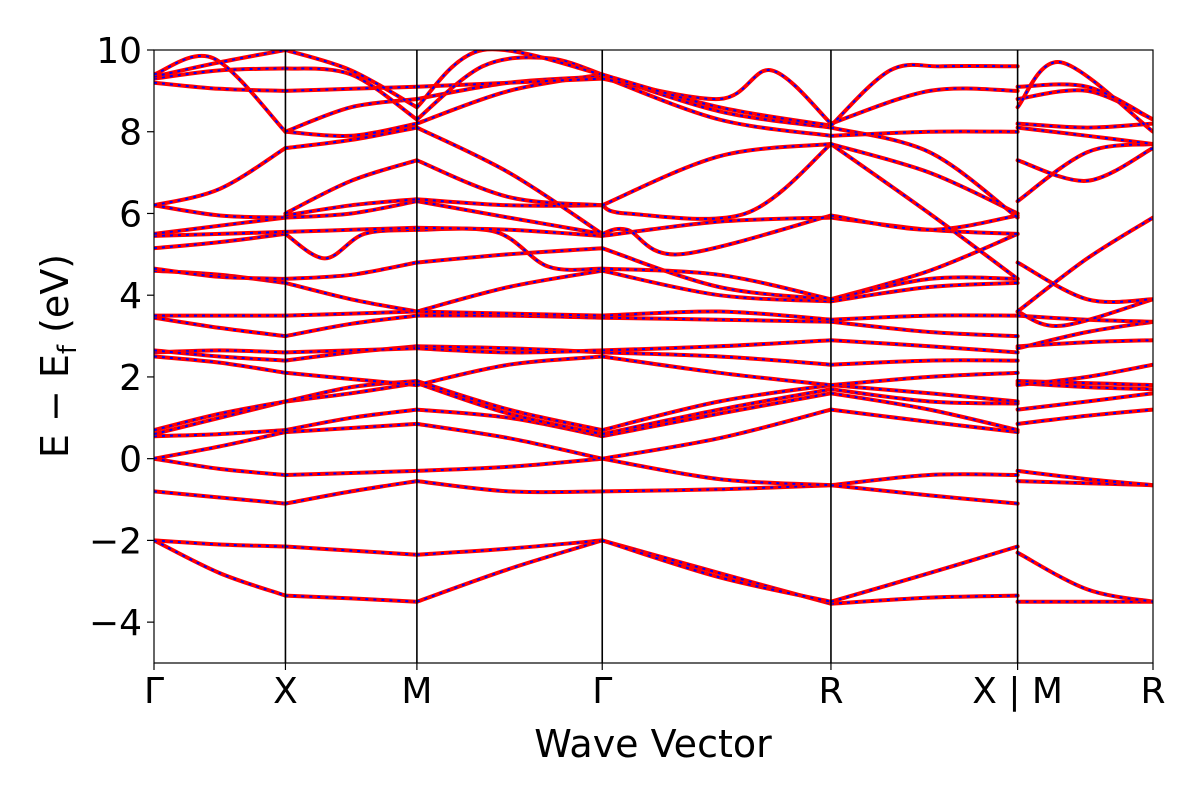 This screenshot has height=800, width=1200. I want to click on y-axis-title-main: E − E, so click(55, 406).